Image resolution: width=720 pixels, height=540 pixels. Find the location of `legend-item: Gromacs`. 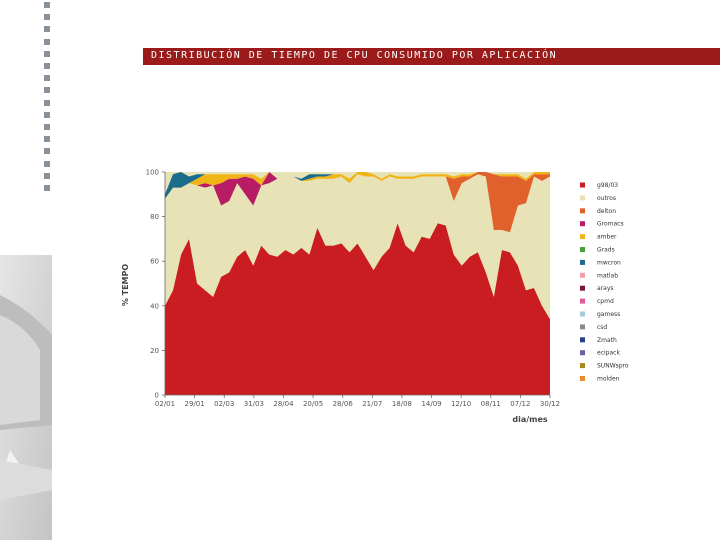

legend-item: Gromacs is located at coordinates (602, 224).